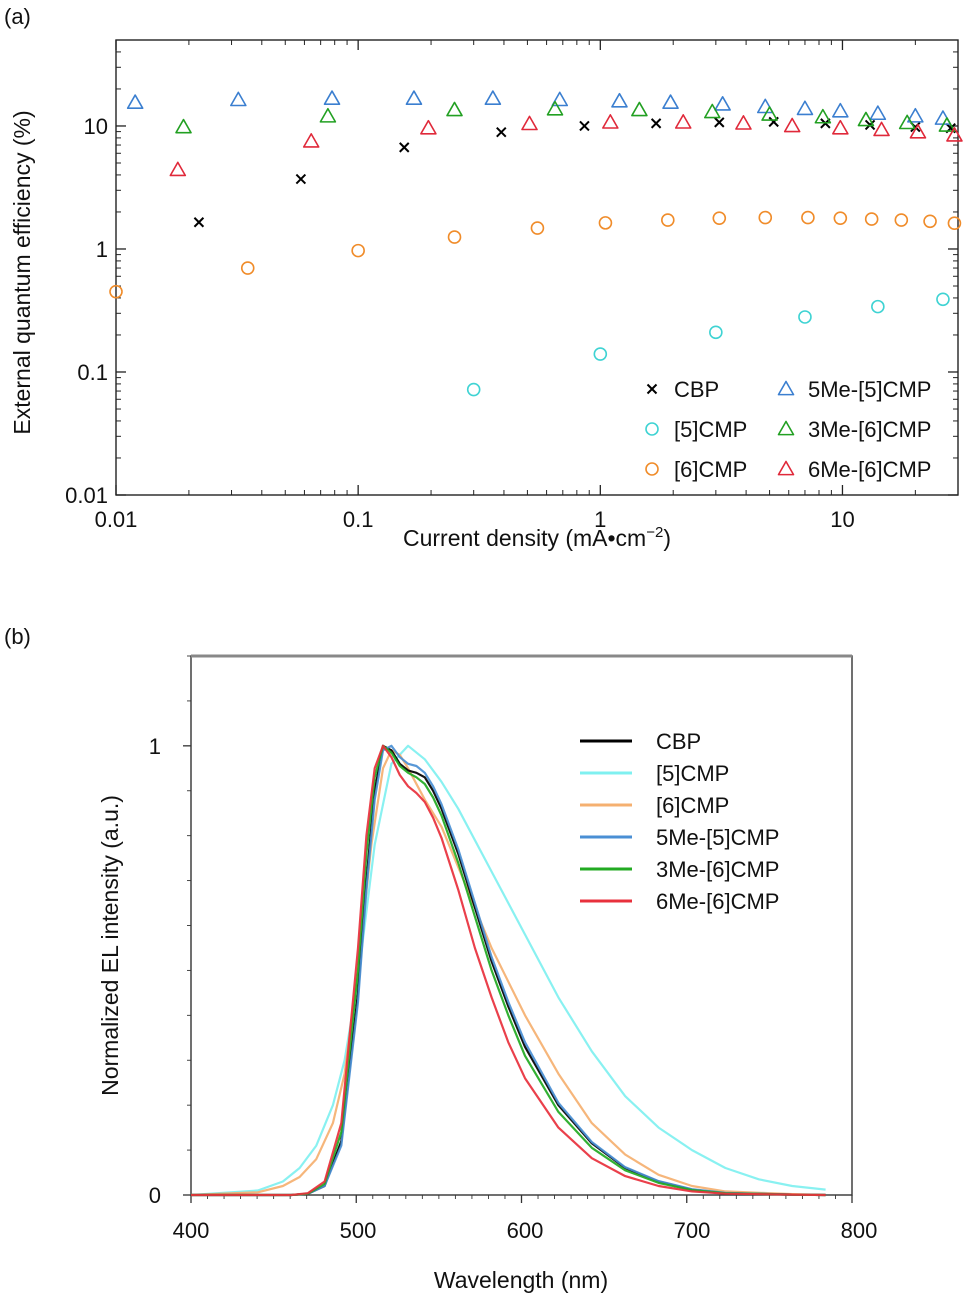 Image resolution: width=980 pixels, height=1299 pixels. Describe the element at coordinates (842, 519) in the screenshot. I see `x-tick-label: 10` at that location.